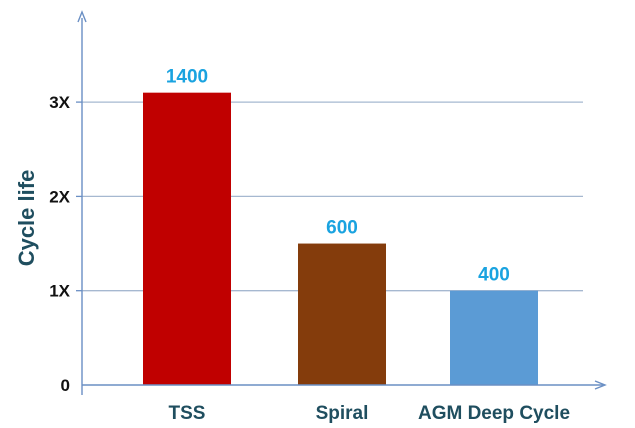  I want to click on bar-spiral, so click(342, 314).